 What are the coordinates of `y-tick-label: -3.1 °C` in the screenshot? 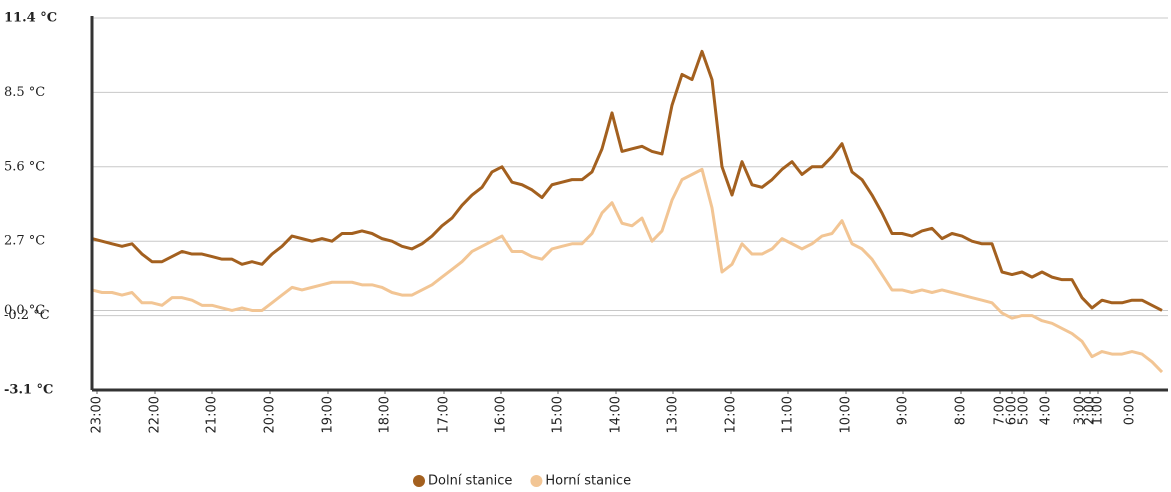 It's located at (28, 390).